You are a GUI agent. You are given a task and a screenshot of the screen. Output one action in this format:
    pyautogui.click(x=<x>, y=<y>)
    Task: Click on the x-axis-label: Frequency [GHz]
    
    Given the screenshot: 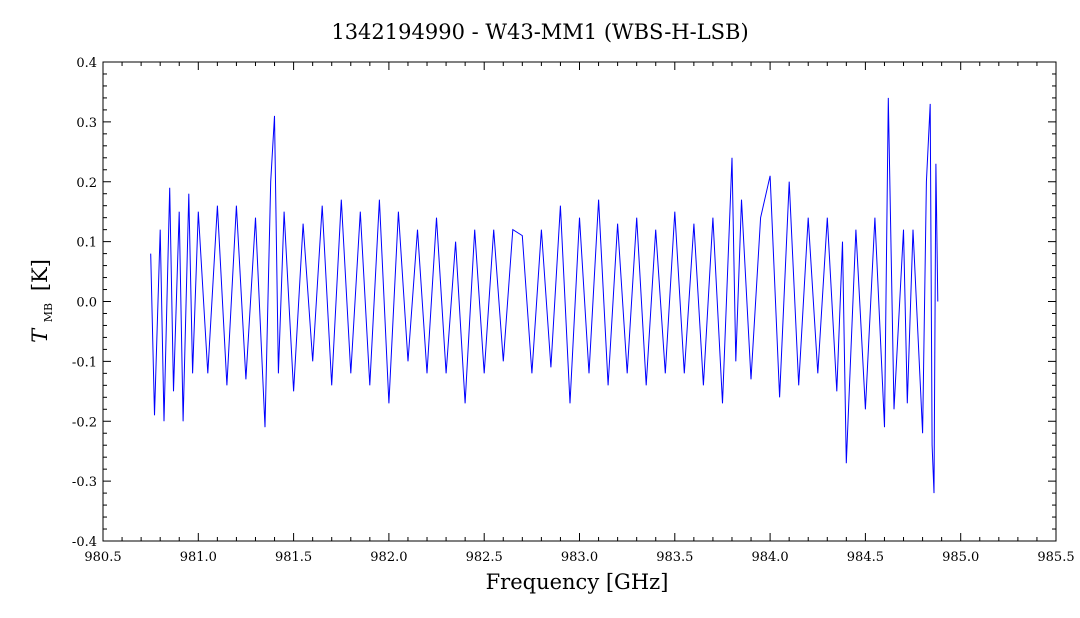 What is the action you would take?
    pyautogui.click(x=577, y=582)
    